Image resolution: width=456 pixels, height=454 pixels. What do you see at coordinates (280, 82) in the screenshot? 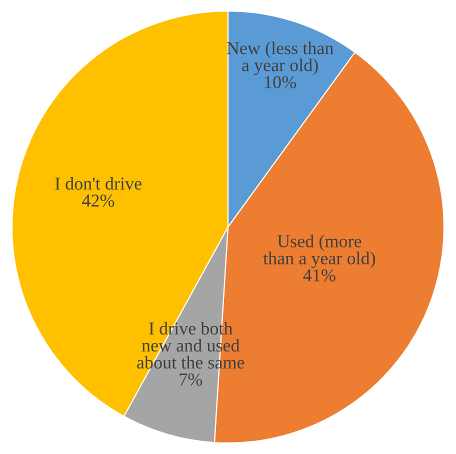
I see `data-label: 10%` at bounding box center [280, 82].